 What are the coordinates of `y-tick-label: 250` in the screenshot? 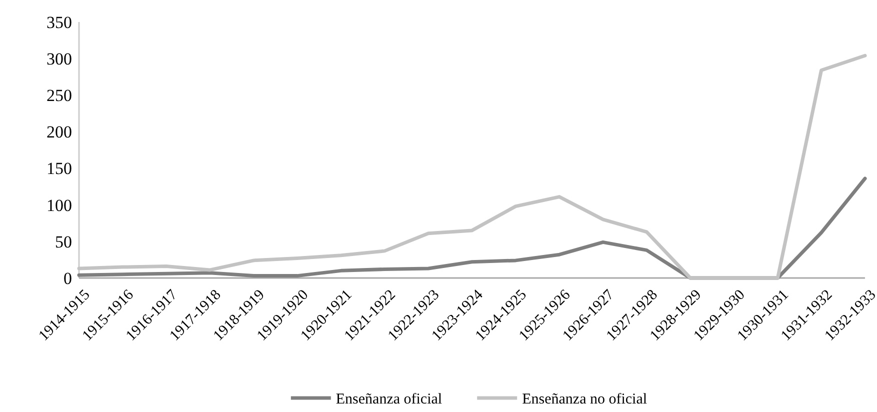 It's located at (59, 96).